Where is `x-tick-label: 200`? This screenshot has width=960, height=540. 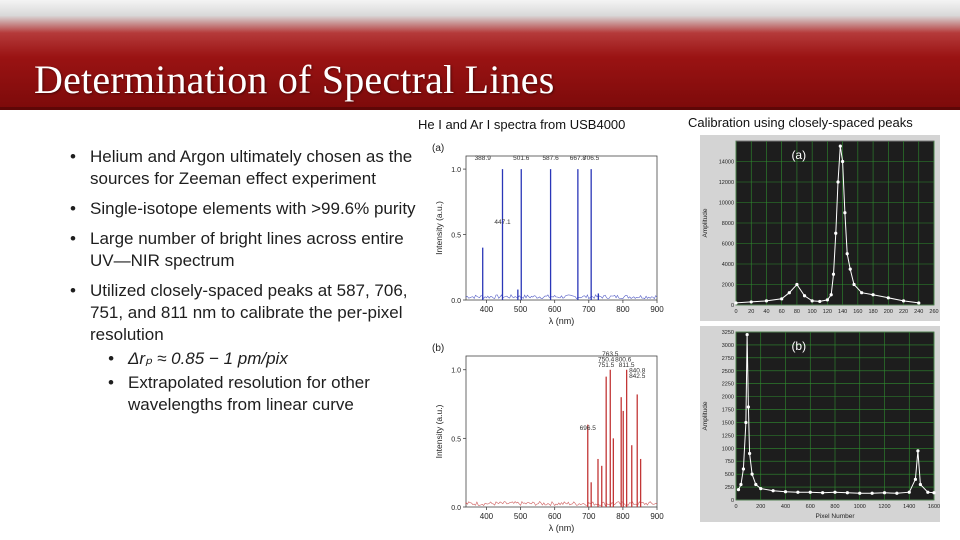
x-tick-label: 200 is located at coordinates (888, 312).